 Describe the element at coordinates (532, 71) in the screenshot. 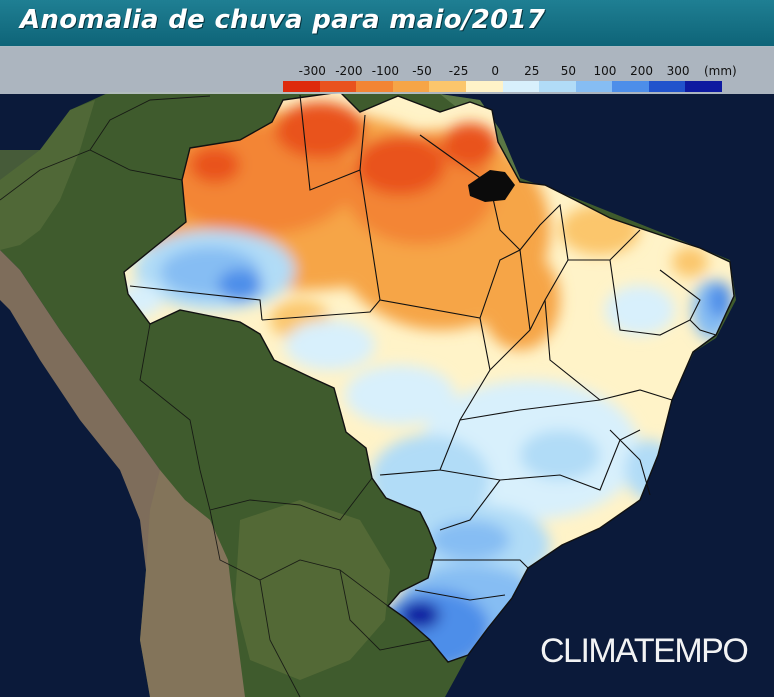

I see `legend-label: 25` at that location.